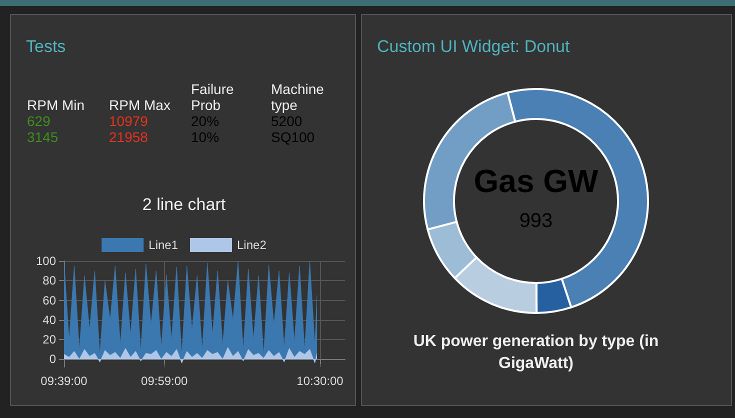 Image resolution: width=735 pixels, height=418 pixels. Describe the element at coordinates (46, 47) in the screenshot. I see `text: Tests` at that location.